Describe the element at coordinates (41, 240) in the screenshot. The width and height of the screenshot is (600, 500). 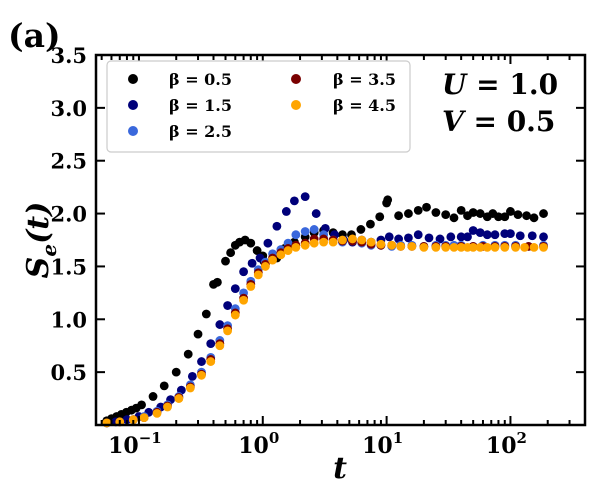
I see `y-axis-label: Se(t)` at that location.